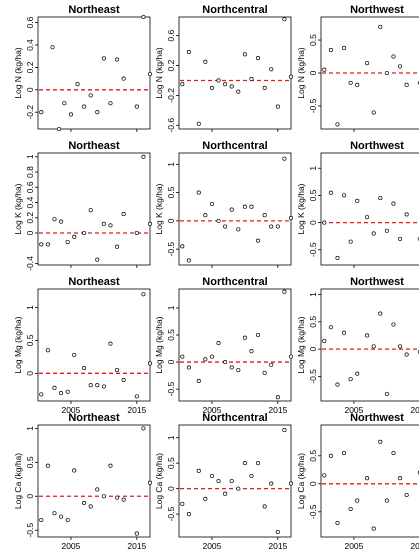  I want to click on y-tick-label: -0.4, so click(30, 263).